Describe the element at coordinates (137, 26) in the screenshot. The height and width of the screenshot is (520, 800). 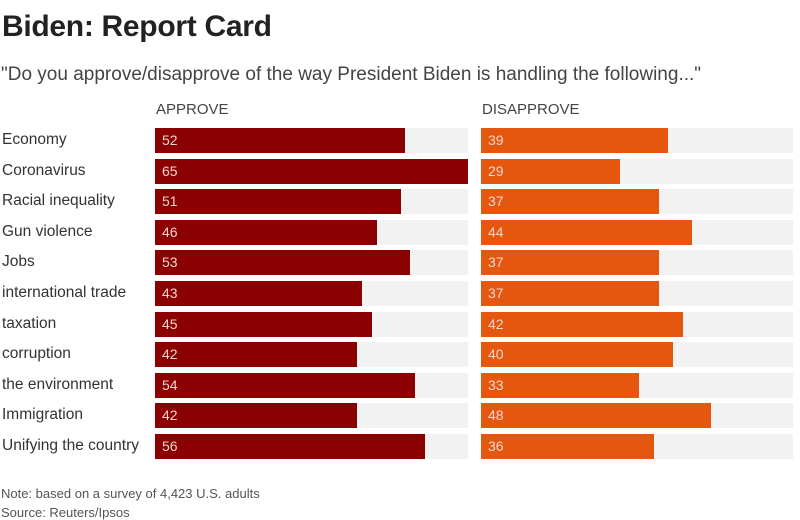
I see `chart-title: Biden: Report Card` at that location.